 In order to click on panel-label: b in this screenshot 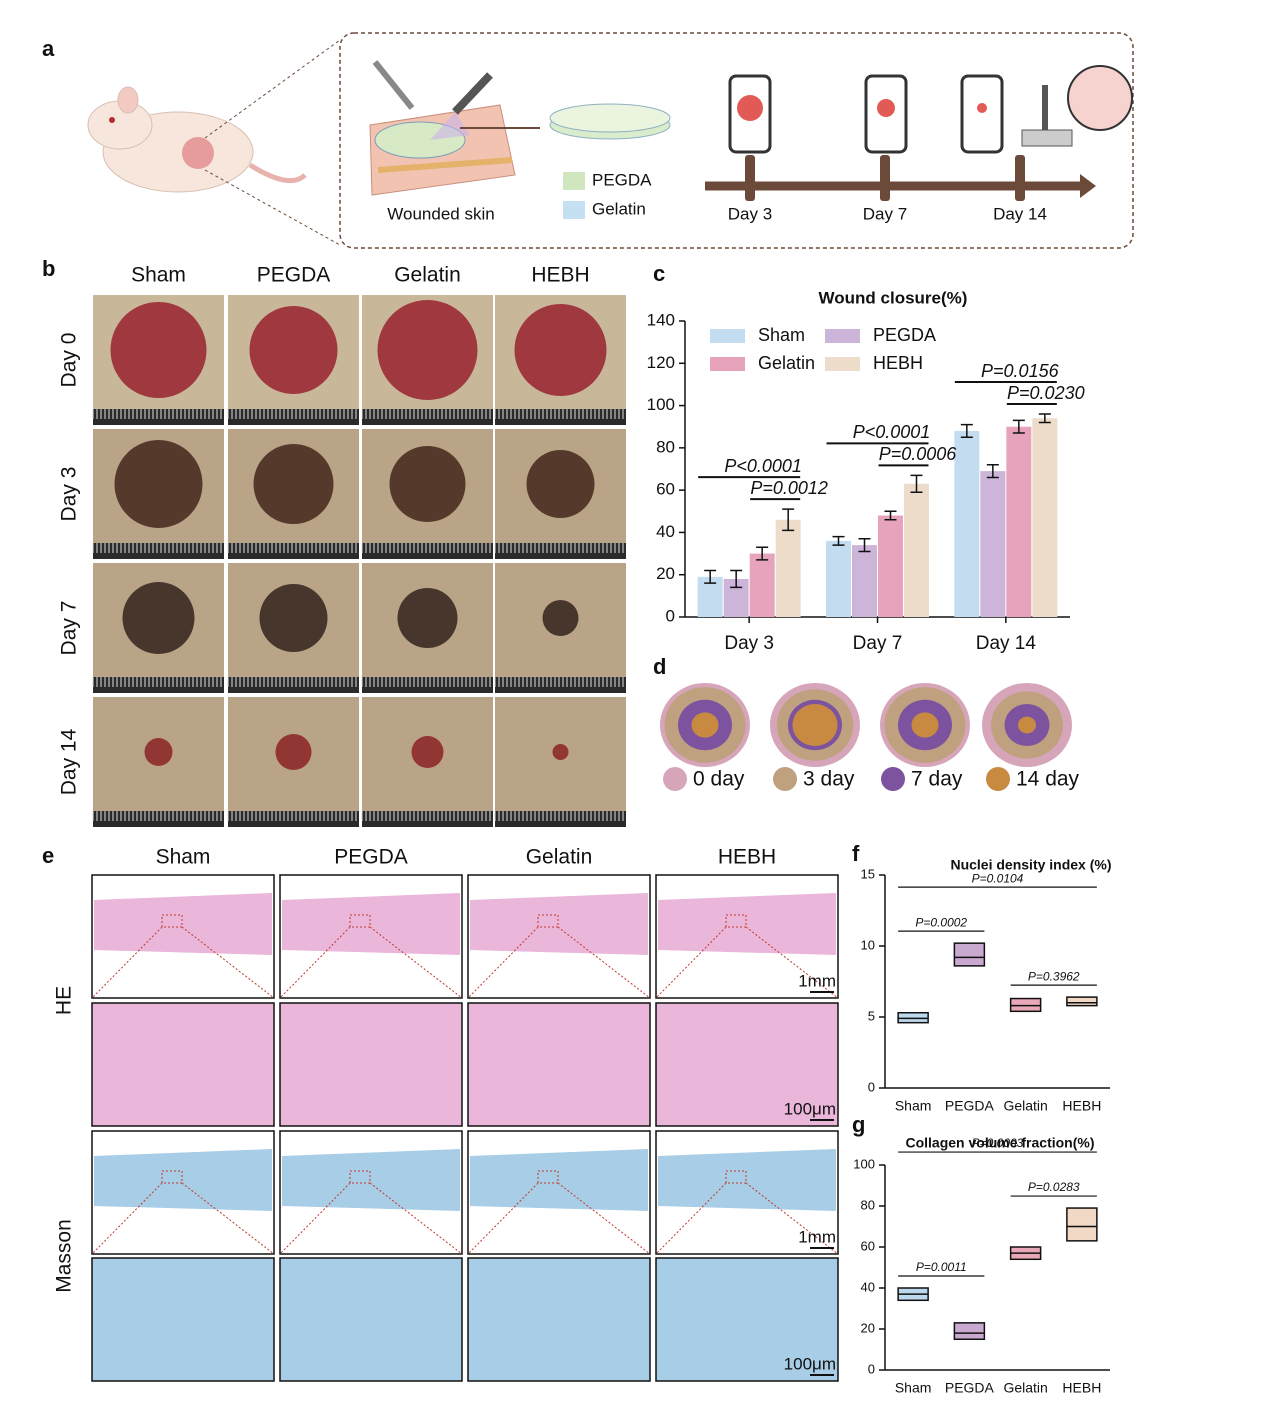, I will do `click(48, 268)`.